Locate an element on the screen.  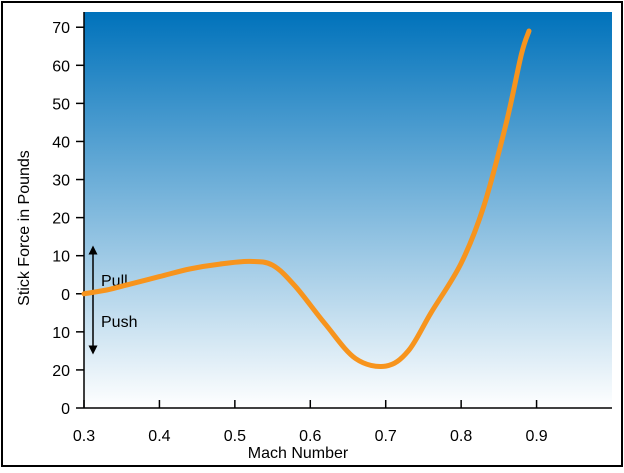
x-axis-title: Mach Number is located at coordinates (298, 453).